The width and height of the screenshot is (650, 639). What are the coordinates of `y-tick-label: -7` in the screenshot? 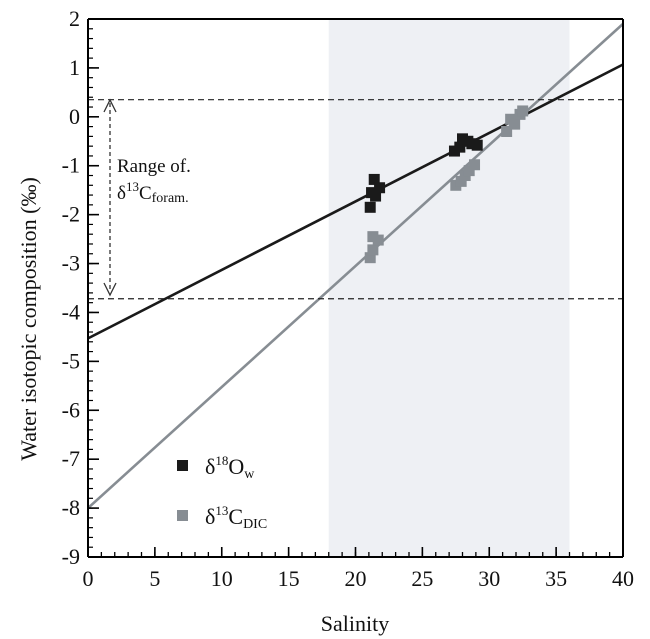 It's located at (71, 458).